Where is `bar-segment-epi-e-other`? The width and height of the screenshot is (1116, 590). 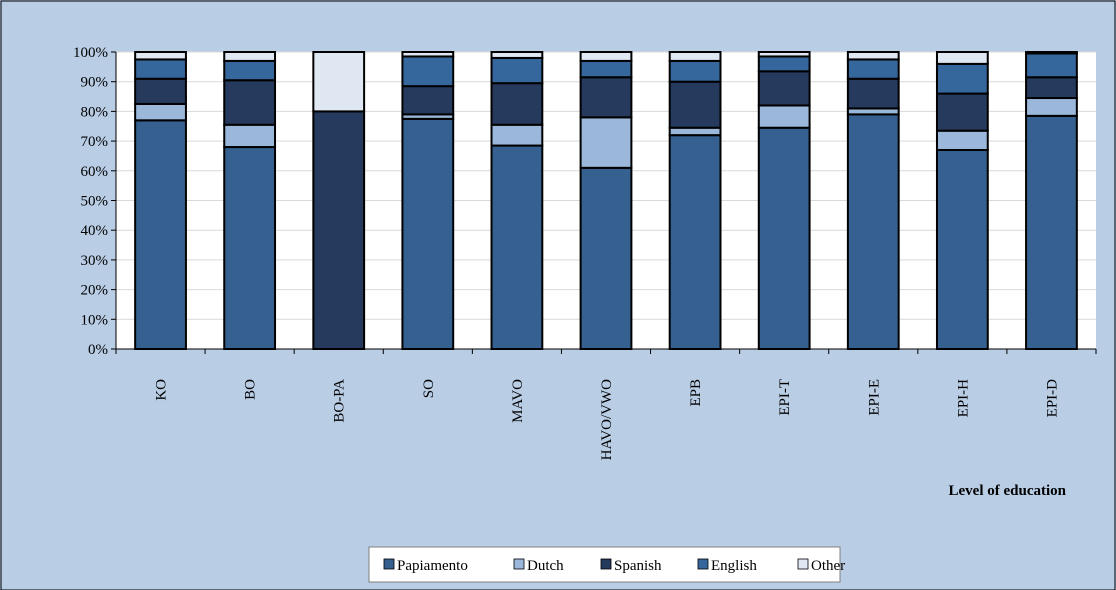 bar-segment-epi-e-other is located at coordinates (873, 56).